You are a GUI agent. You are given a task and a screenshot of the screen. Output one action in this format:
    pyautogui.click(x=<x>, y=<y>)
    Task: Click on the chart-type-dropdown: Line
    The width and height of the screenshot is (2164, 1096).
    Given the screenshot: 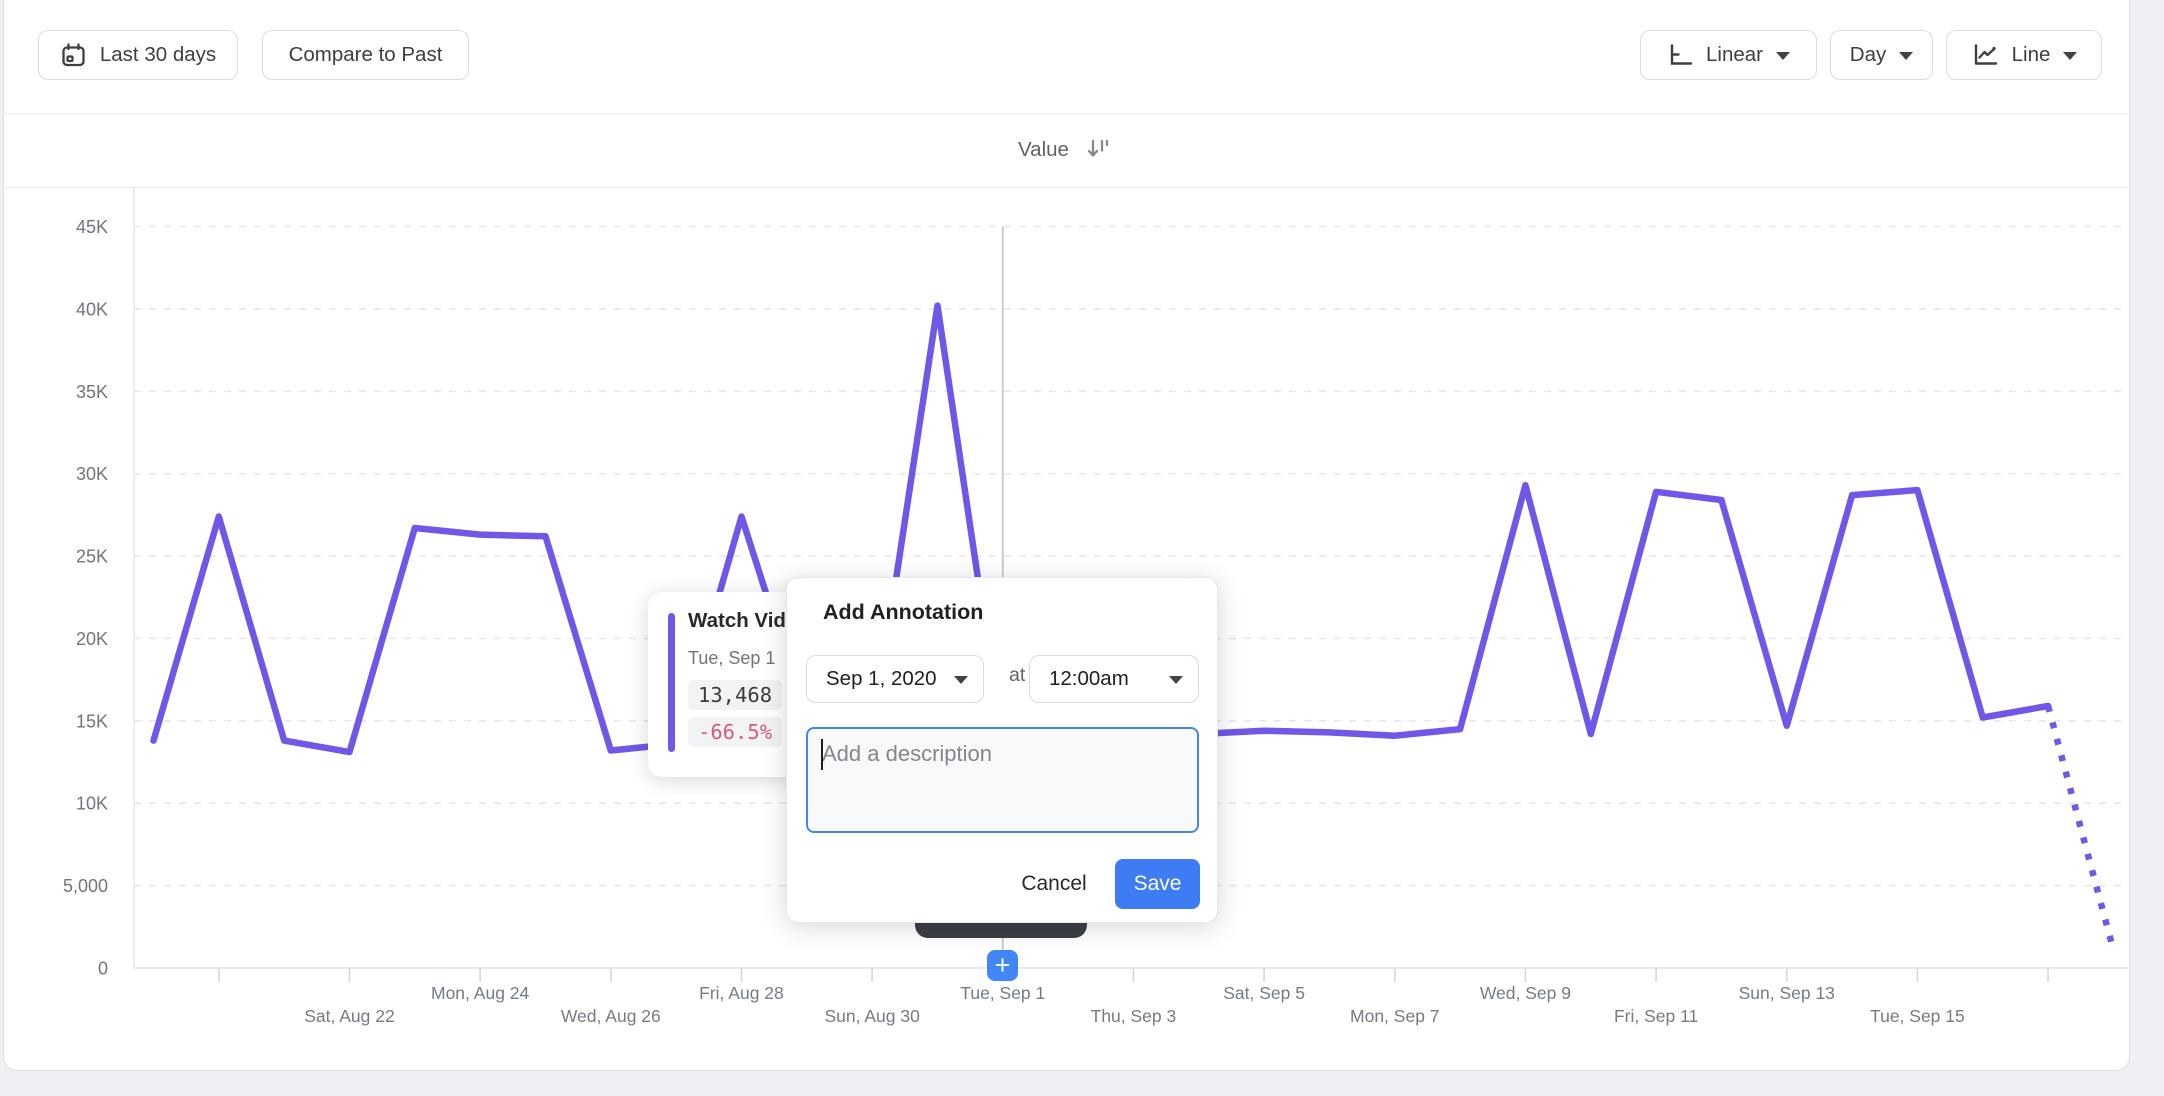 What is the action you would take?
    pyautogui.click(x=2024, y=55)
    